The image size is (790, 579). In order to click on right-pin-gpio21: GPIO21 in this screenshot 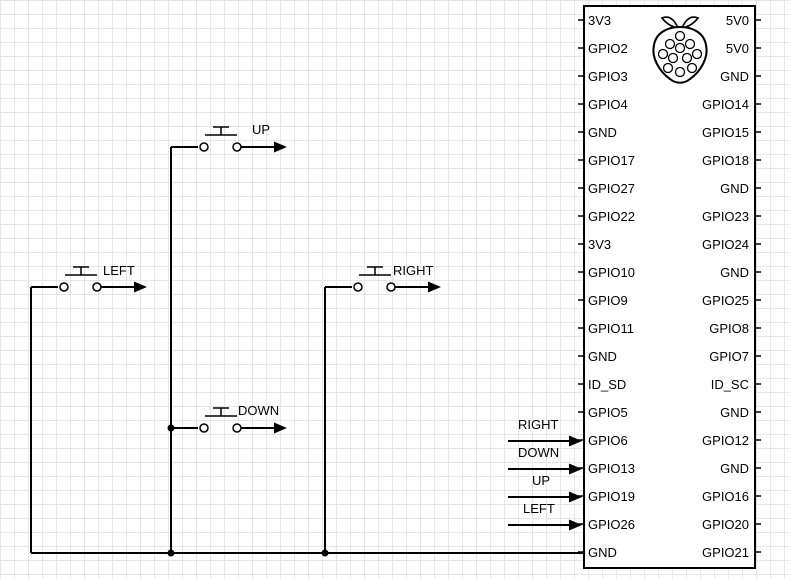, I will do `click(725, 552)`.